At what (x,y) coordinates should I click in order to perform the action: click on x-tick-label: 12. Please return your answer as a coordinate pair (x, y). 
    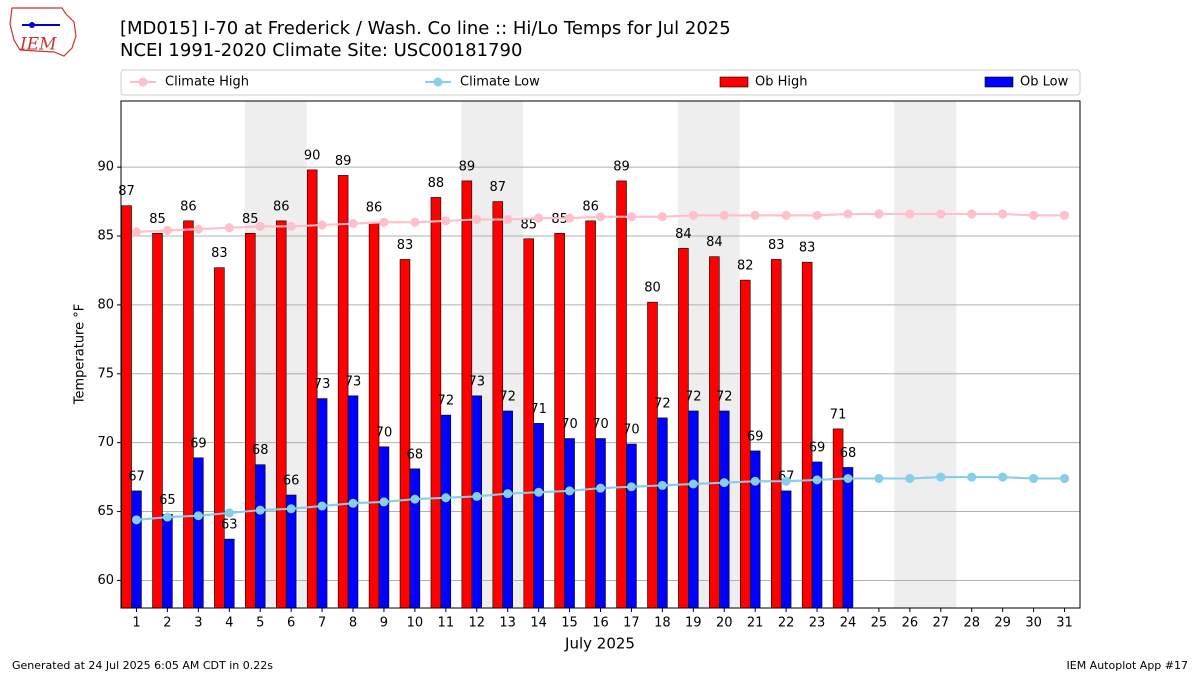
    Looking at the image, I should click on (476, 623).